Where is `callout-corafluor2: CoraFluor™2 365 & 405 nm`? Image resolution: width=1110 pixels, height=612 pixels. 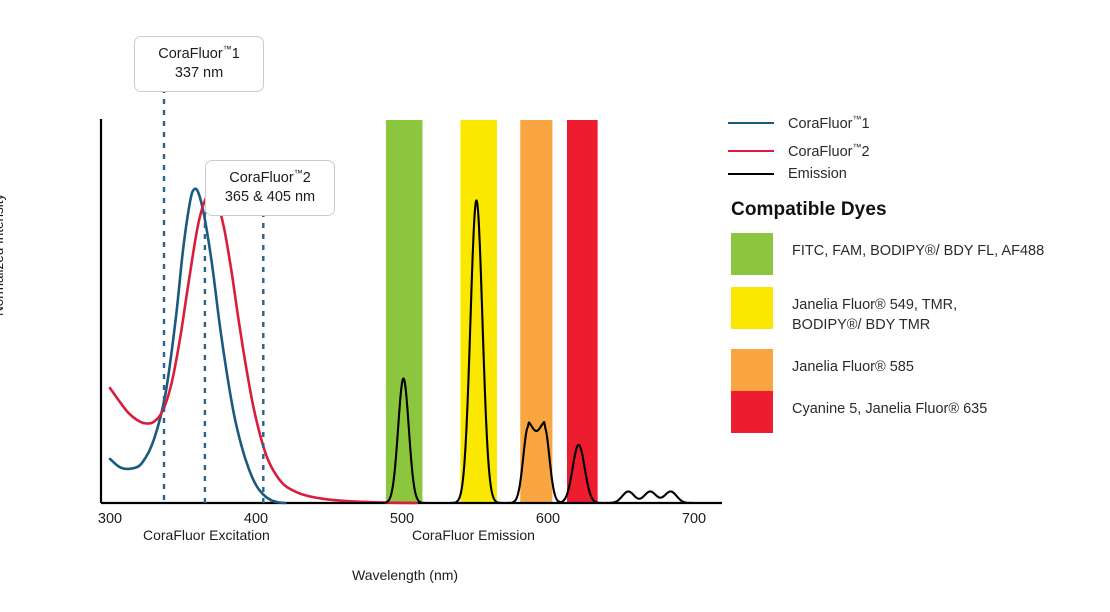 callout-corafluor2: CoraFluor™2 365 & 405 nm is located at coordinates (270, 188).